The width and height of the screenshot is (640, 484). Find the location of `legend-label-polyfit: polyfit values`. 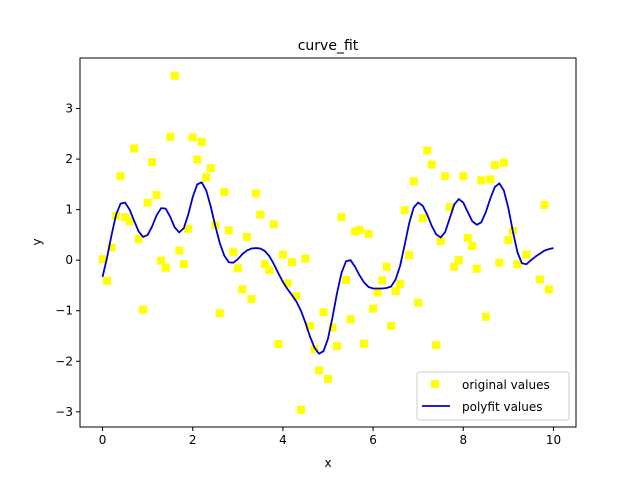

legend-label-polyfit: polyfit values is located at coordinates (502, 407).